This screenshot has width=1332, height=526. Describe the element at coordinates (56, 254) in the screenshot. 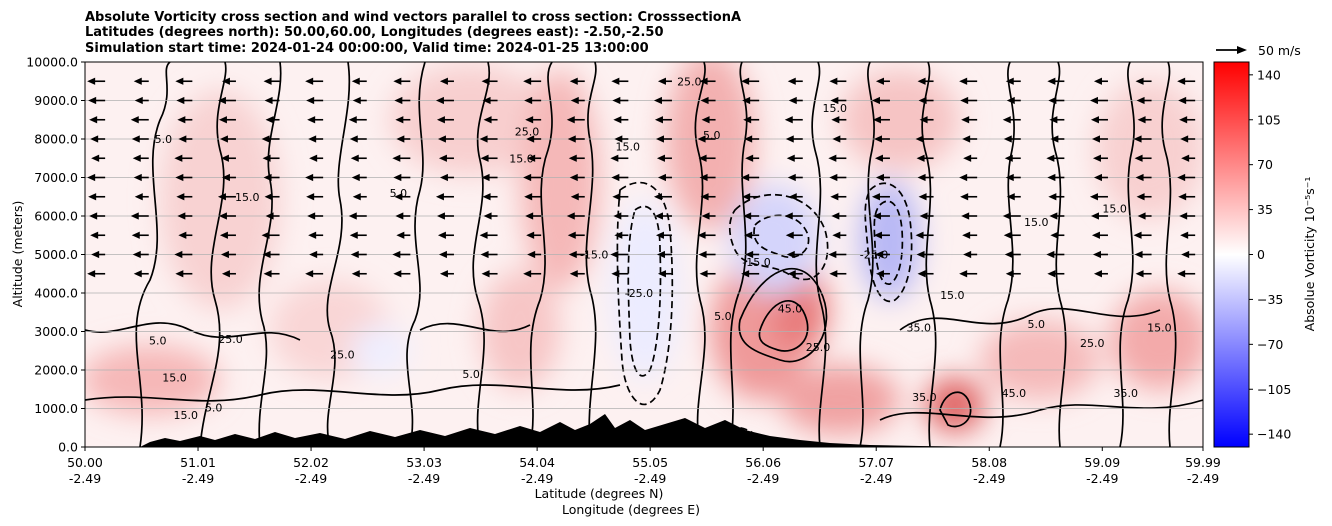

I see `y-tick-label: 5000.0` at that location.